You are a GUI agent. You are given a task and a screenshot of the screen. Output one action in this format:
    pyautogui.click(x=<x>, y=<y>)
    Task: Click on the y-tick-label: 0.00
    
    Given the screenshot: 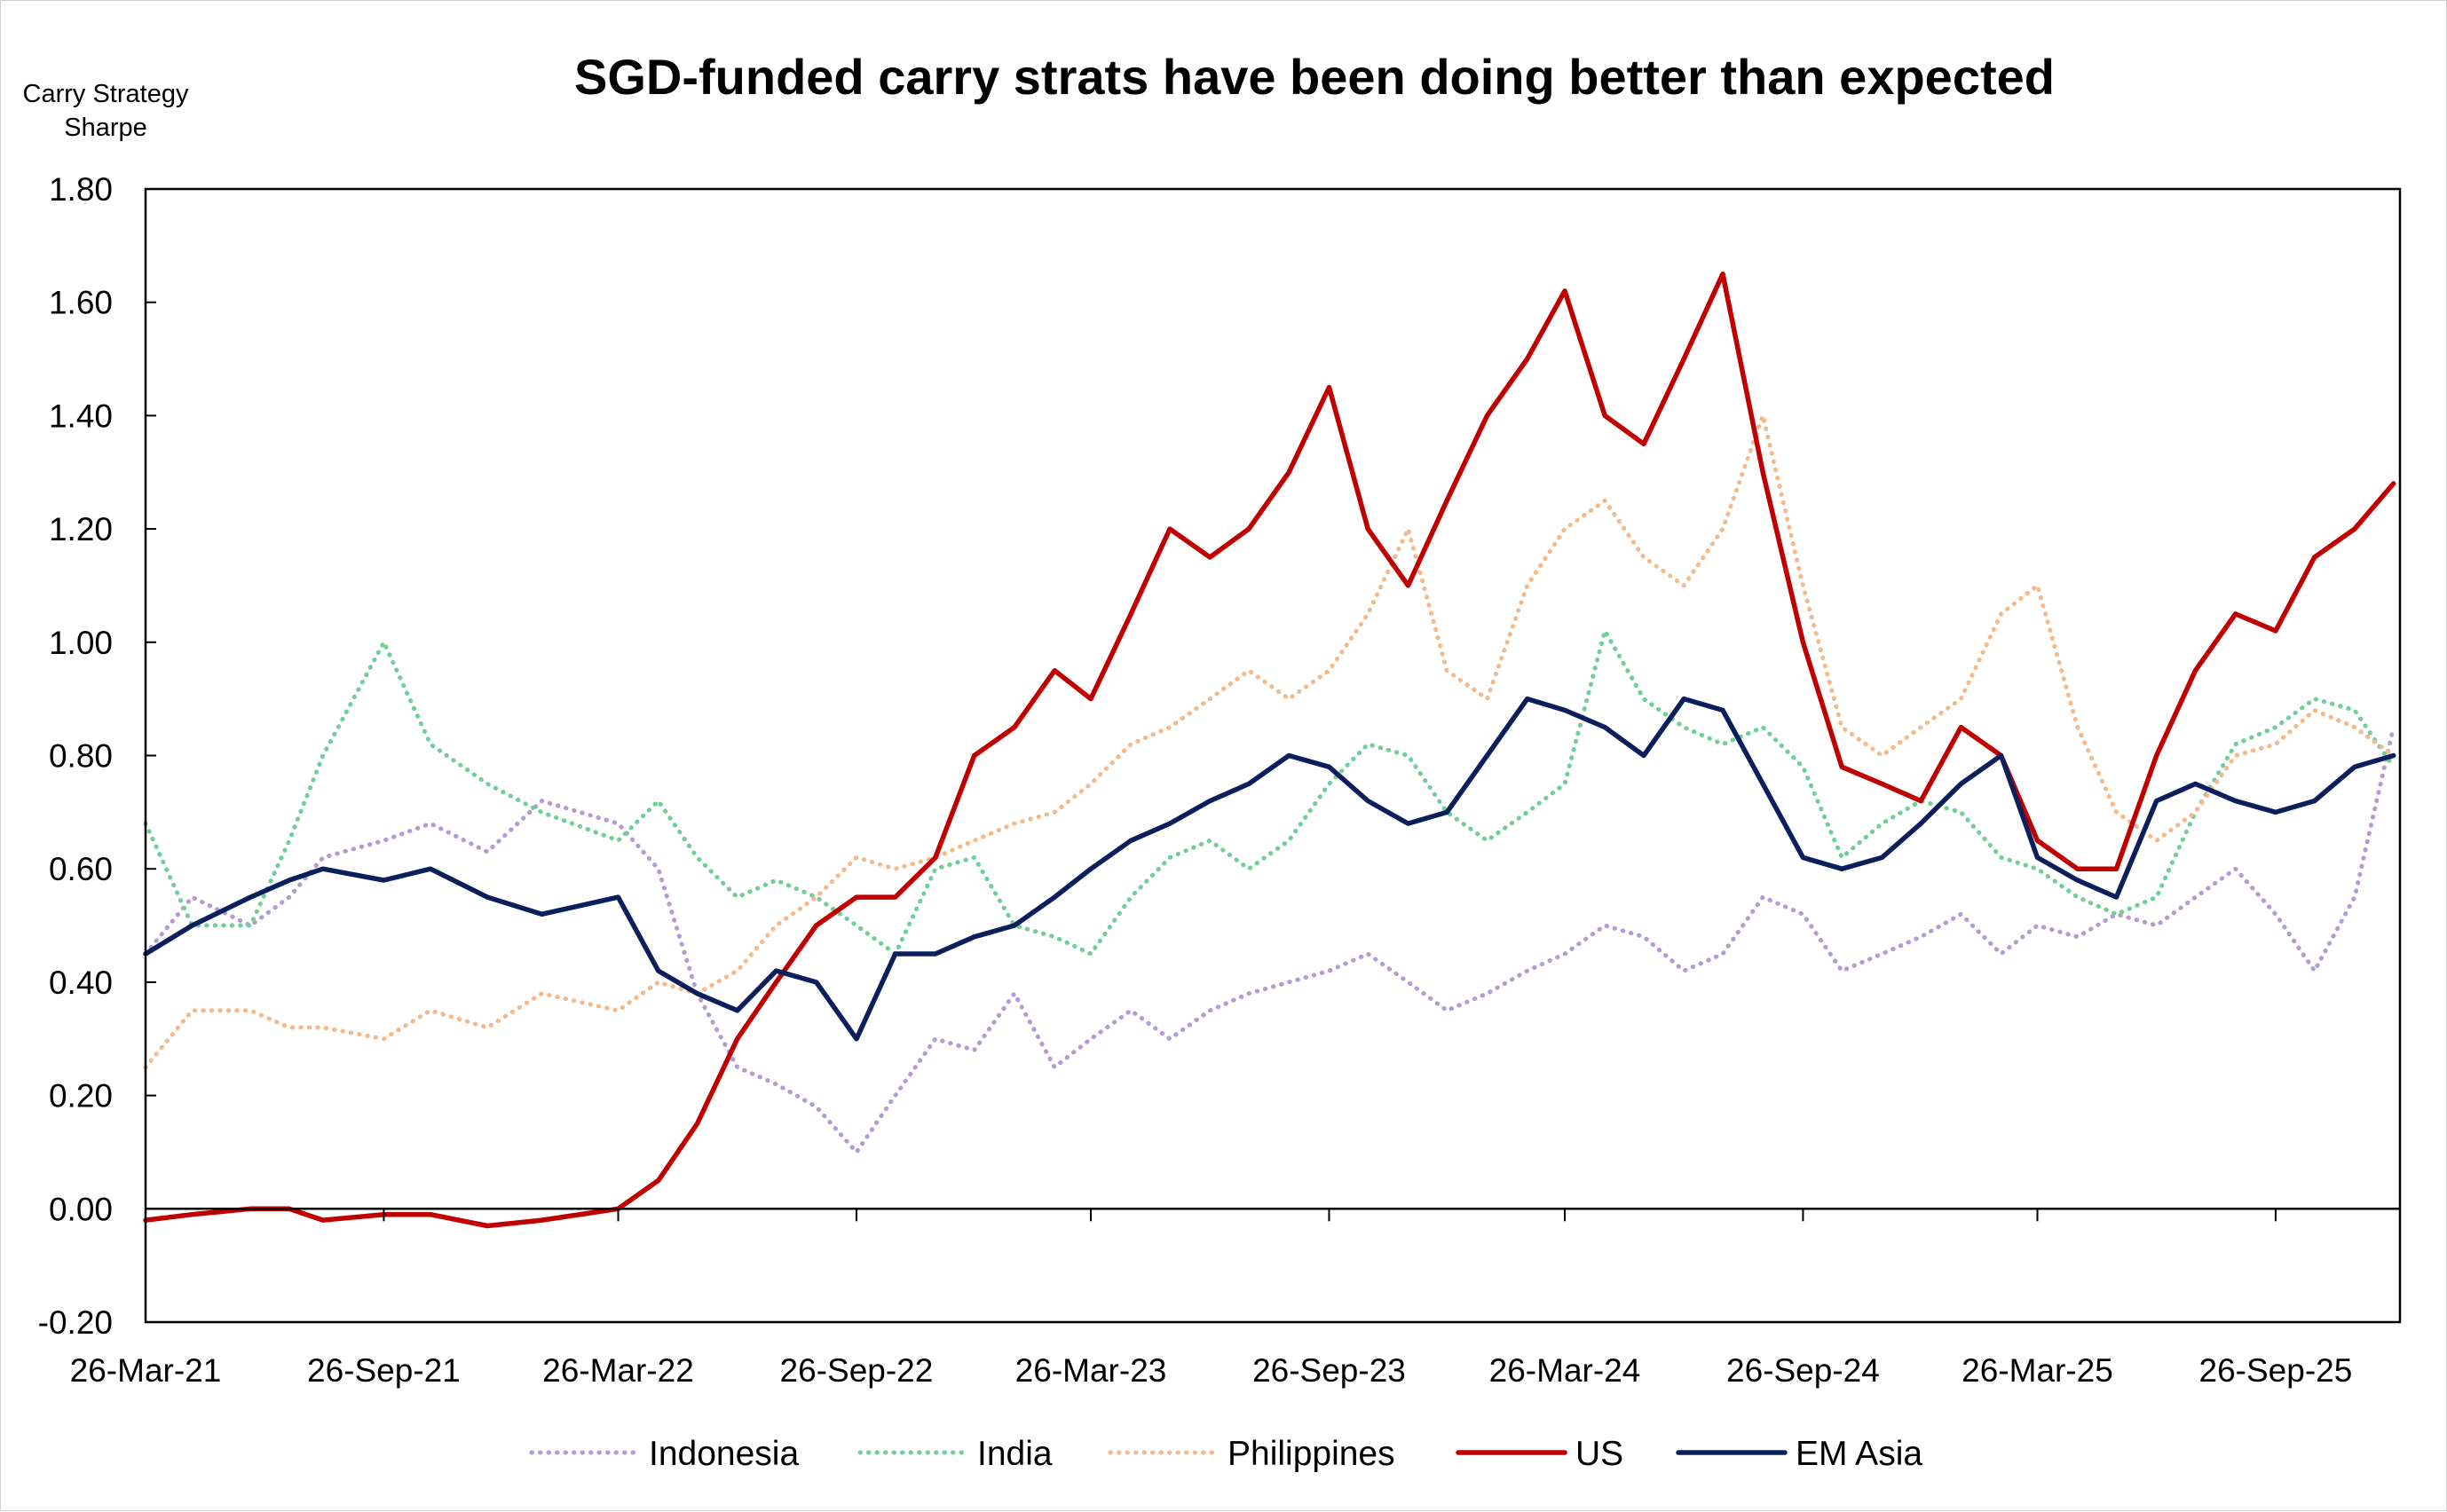 What is the action you would take?
    pyautogui.click(x=81, y=1209)
    